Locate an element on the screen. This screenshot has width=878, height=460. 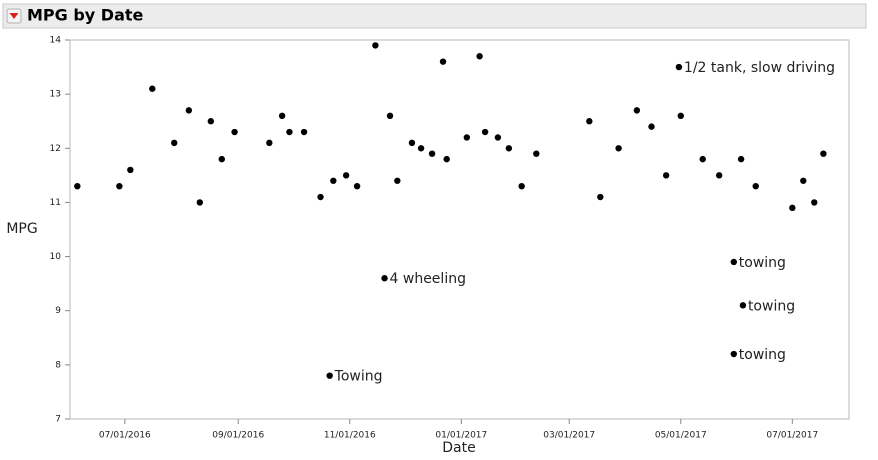
x-tick-label: 01/01/2017 is located at coordinates (461, 436).